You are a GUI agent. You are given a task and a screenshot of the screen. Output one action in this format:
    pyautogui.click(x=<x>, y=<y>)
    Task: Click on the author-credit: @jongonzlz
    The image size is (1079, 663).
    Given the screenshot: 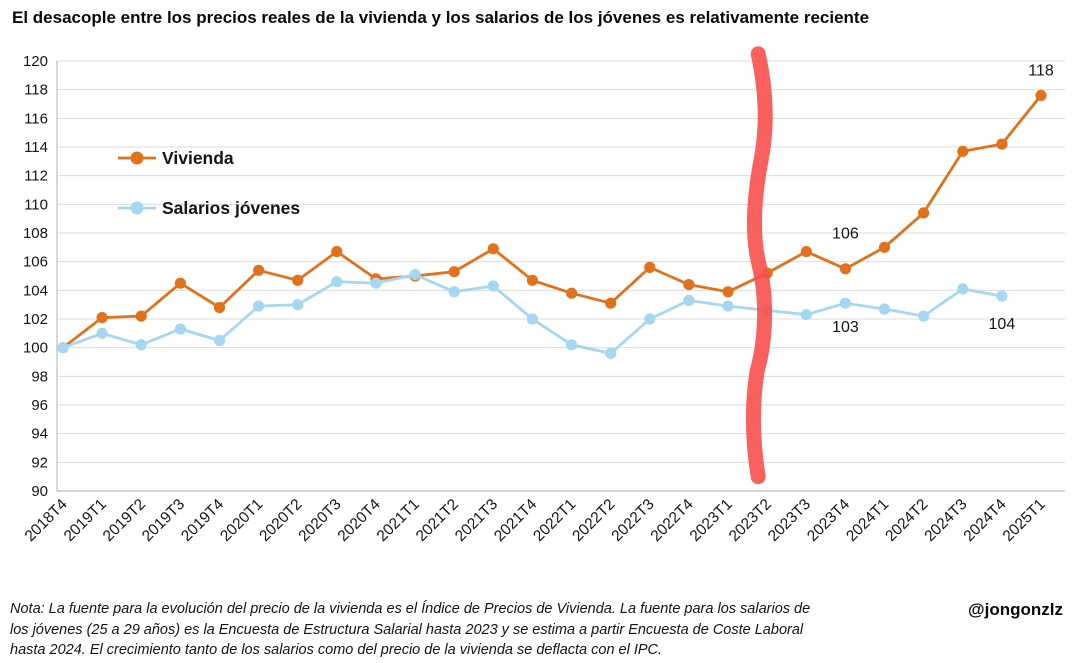 What is the action you would take?
    pyautogui.click(x=1015, y=609)
    